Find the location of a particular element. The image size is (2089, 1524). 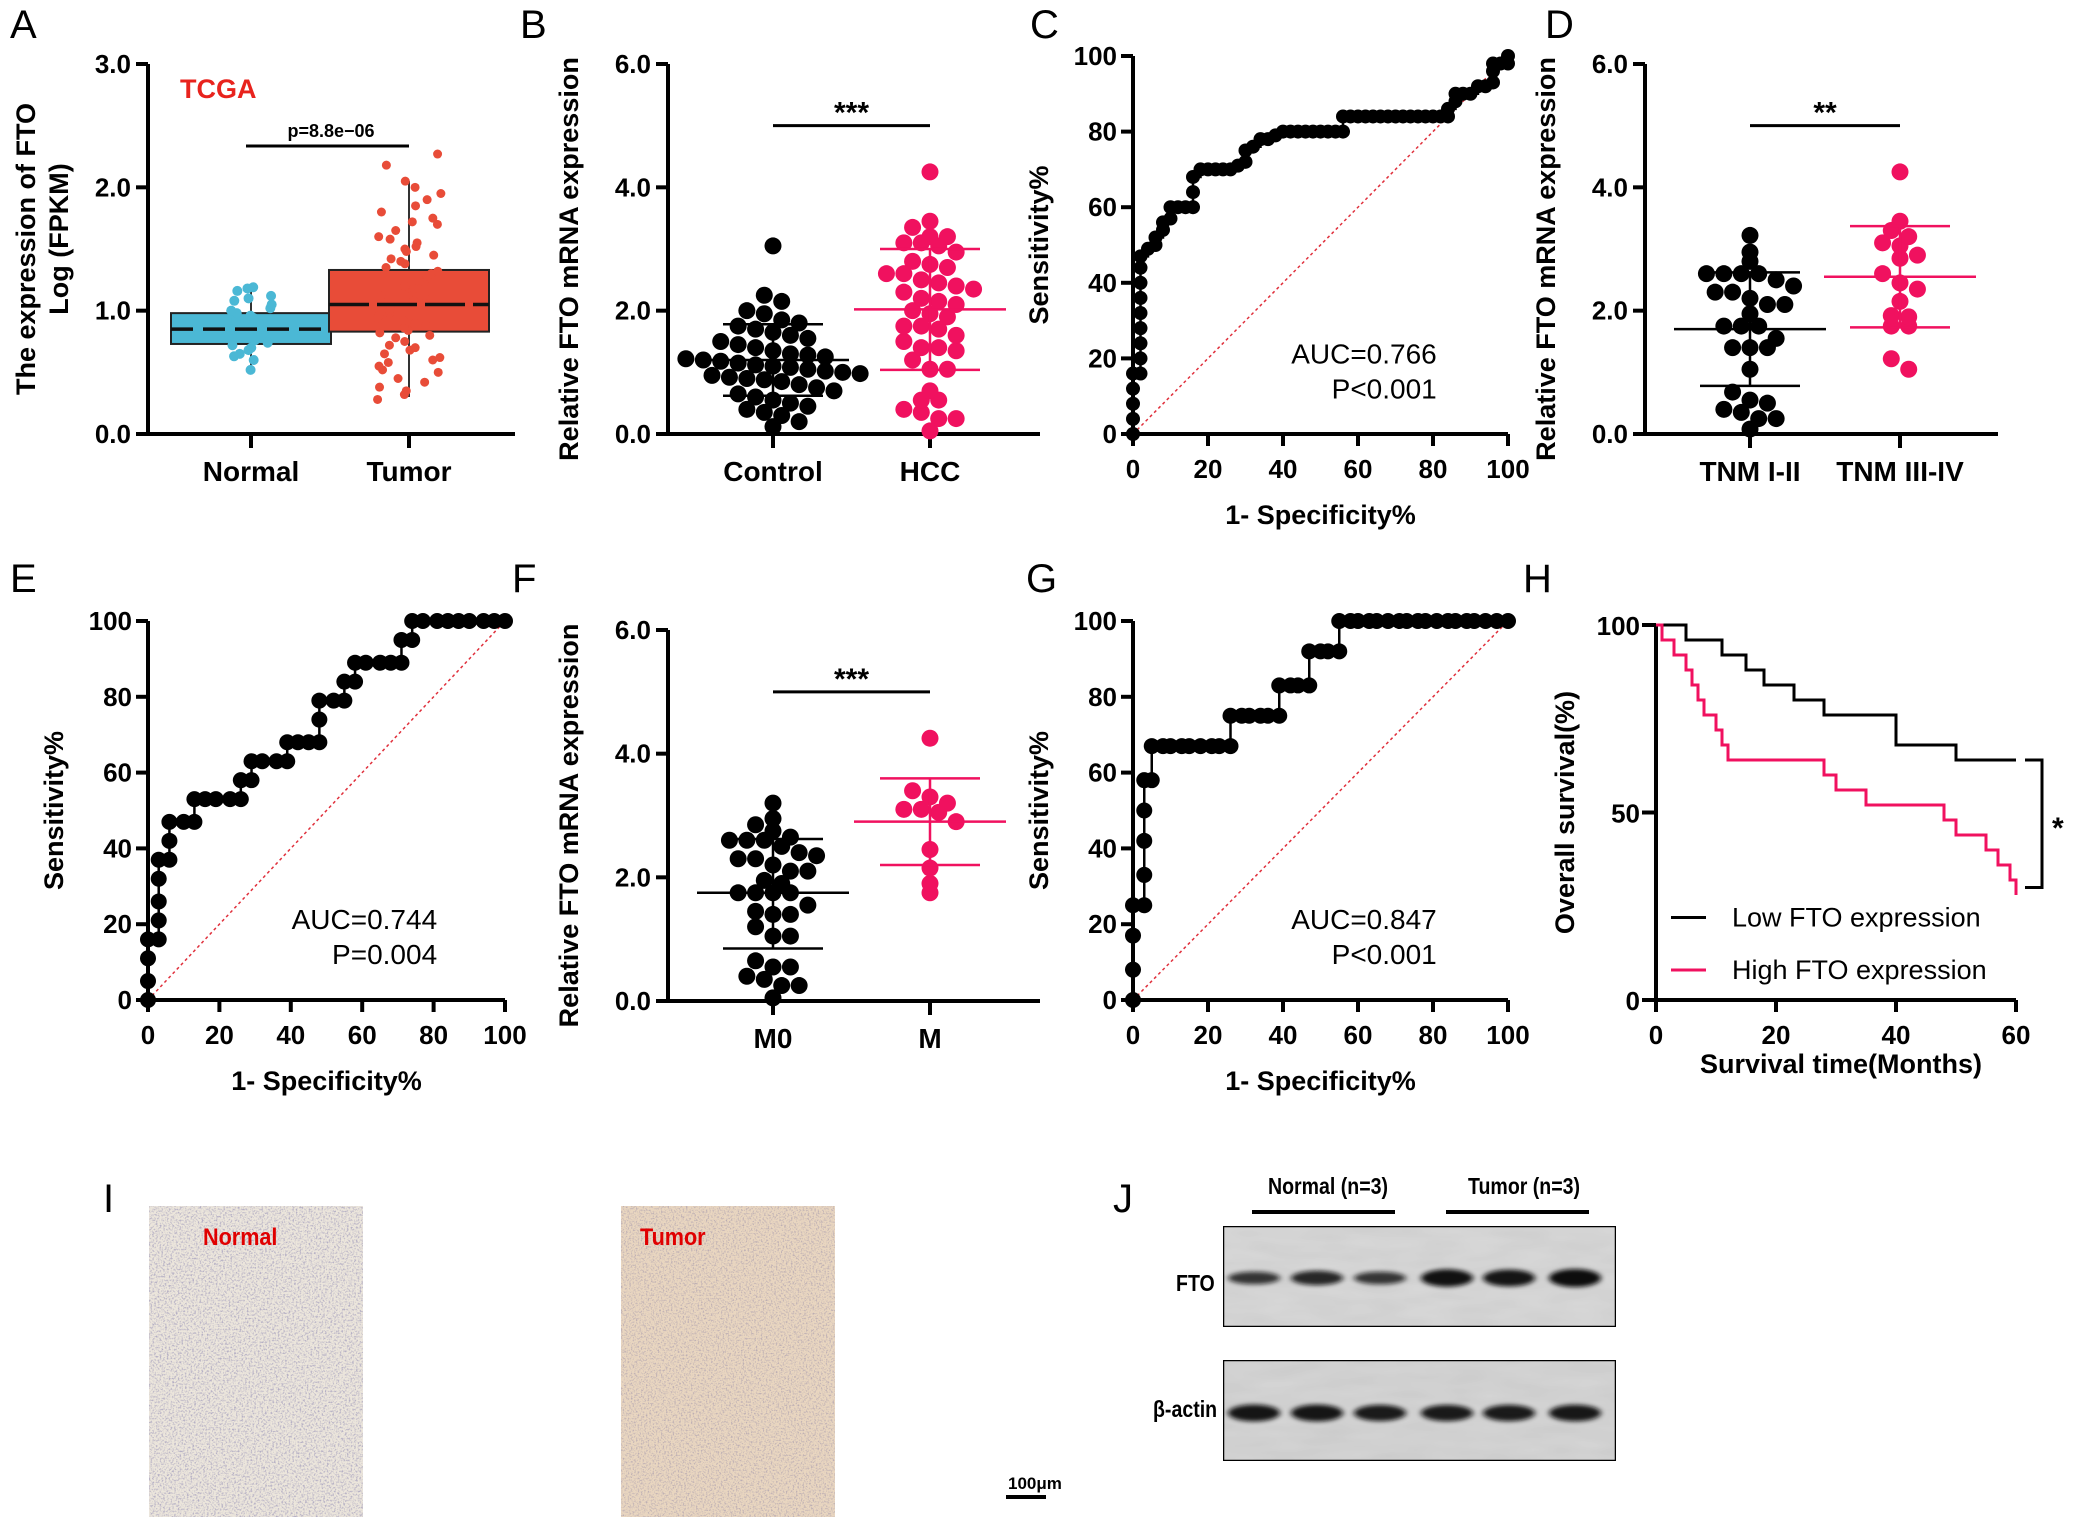

blot-strip-beta-actin is located at coordinates (1419, 1410).